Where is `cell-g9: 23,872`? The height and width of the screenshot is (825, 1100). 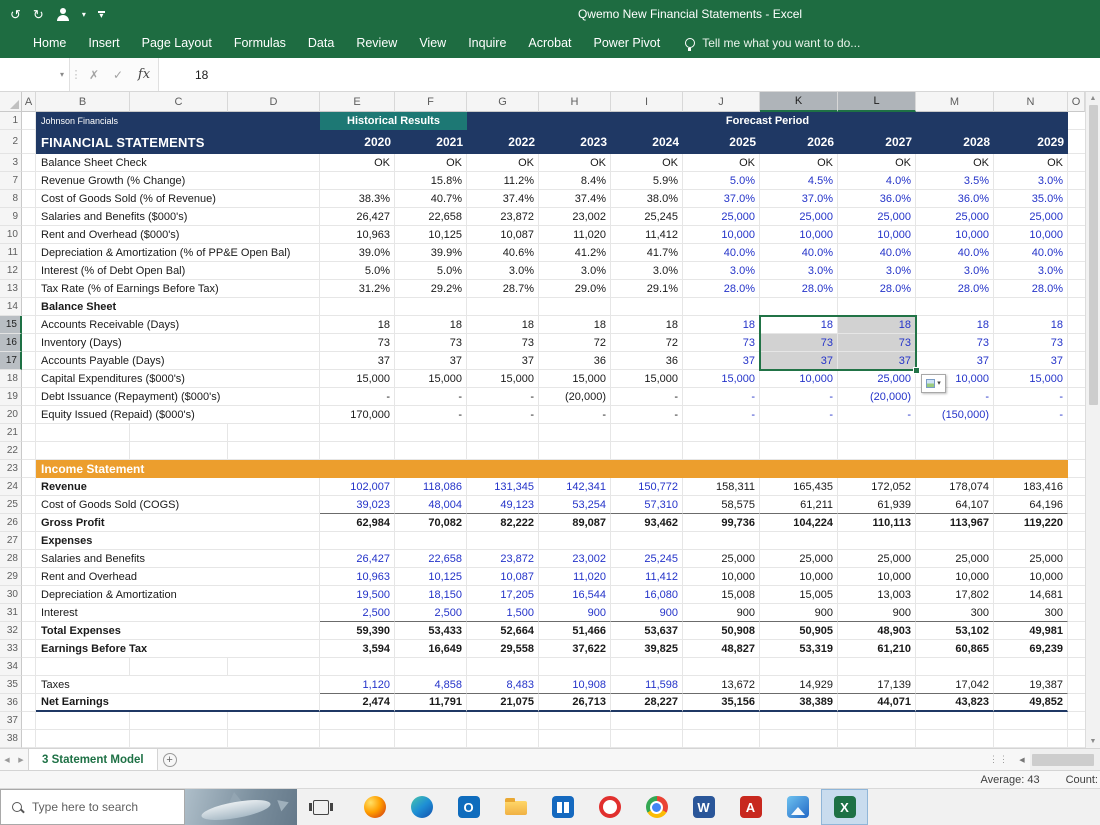
cell-g9: 23,872 is located at coordinates (503, 217).